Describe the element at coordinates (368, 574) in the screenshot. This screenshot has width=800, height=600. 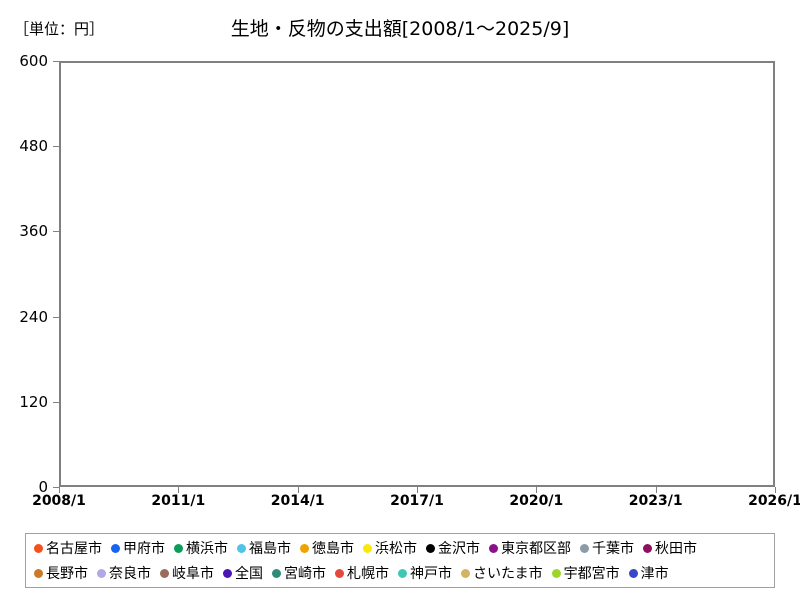
I see `legend-item-label: 札幌市` at that location.